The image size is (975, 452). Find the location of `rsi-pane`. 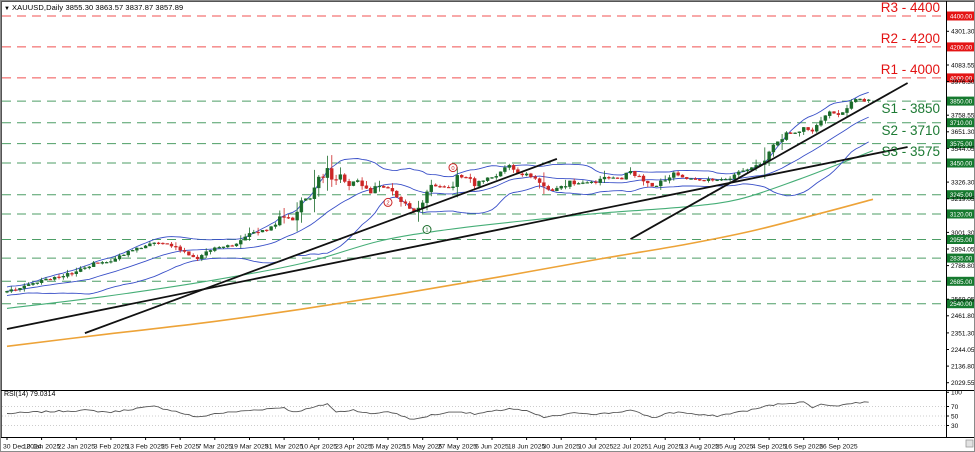

rsi-pane is located at coordinates (473, 413).